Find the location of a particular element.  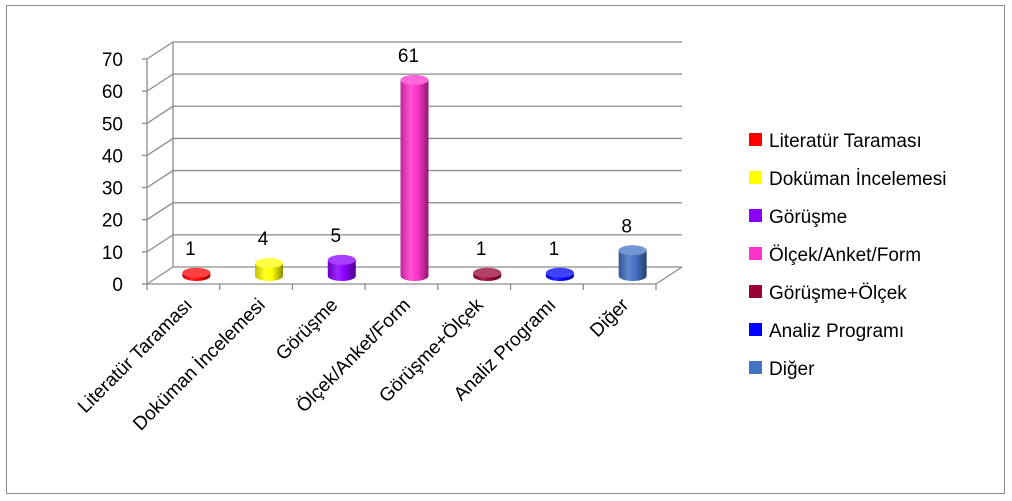

category-label: Görüşme is located at coordinates (307, 330).